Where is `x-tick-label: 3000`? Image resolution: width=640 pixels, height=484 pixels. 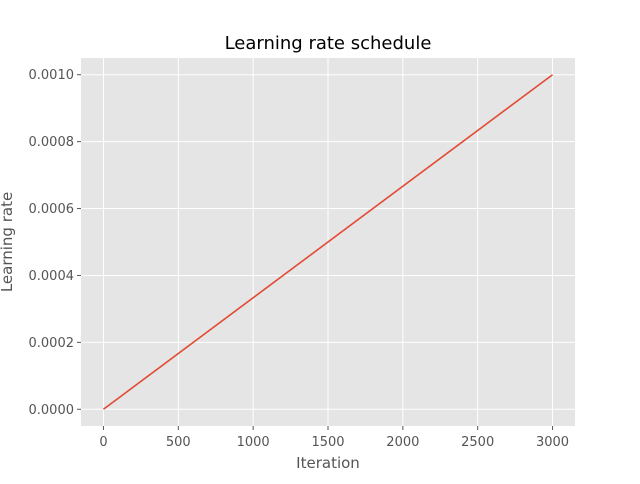 x-tick-label: 3000 is located at coordinates (552, 442).